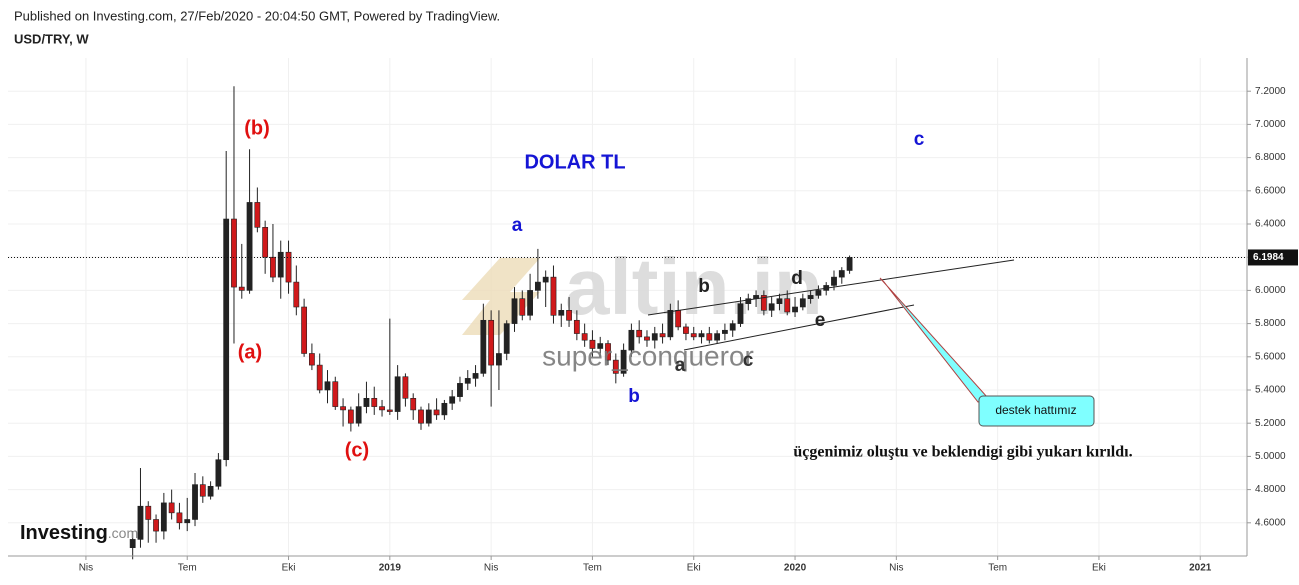 The image size is (1299, 585). Describe the element at coordinates (1270, 323) in the screenshot. I see `y-tick-label: 5.8000` at that location.